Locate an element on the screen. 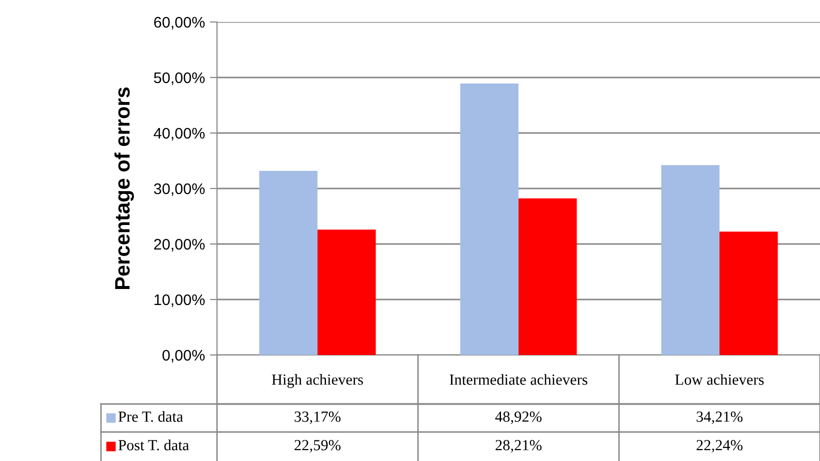 The height and width of the screenshot is (461, 820). x-tick-label: Low achievers is located at coordinates (719, 379).